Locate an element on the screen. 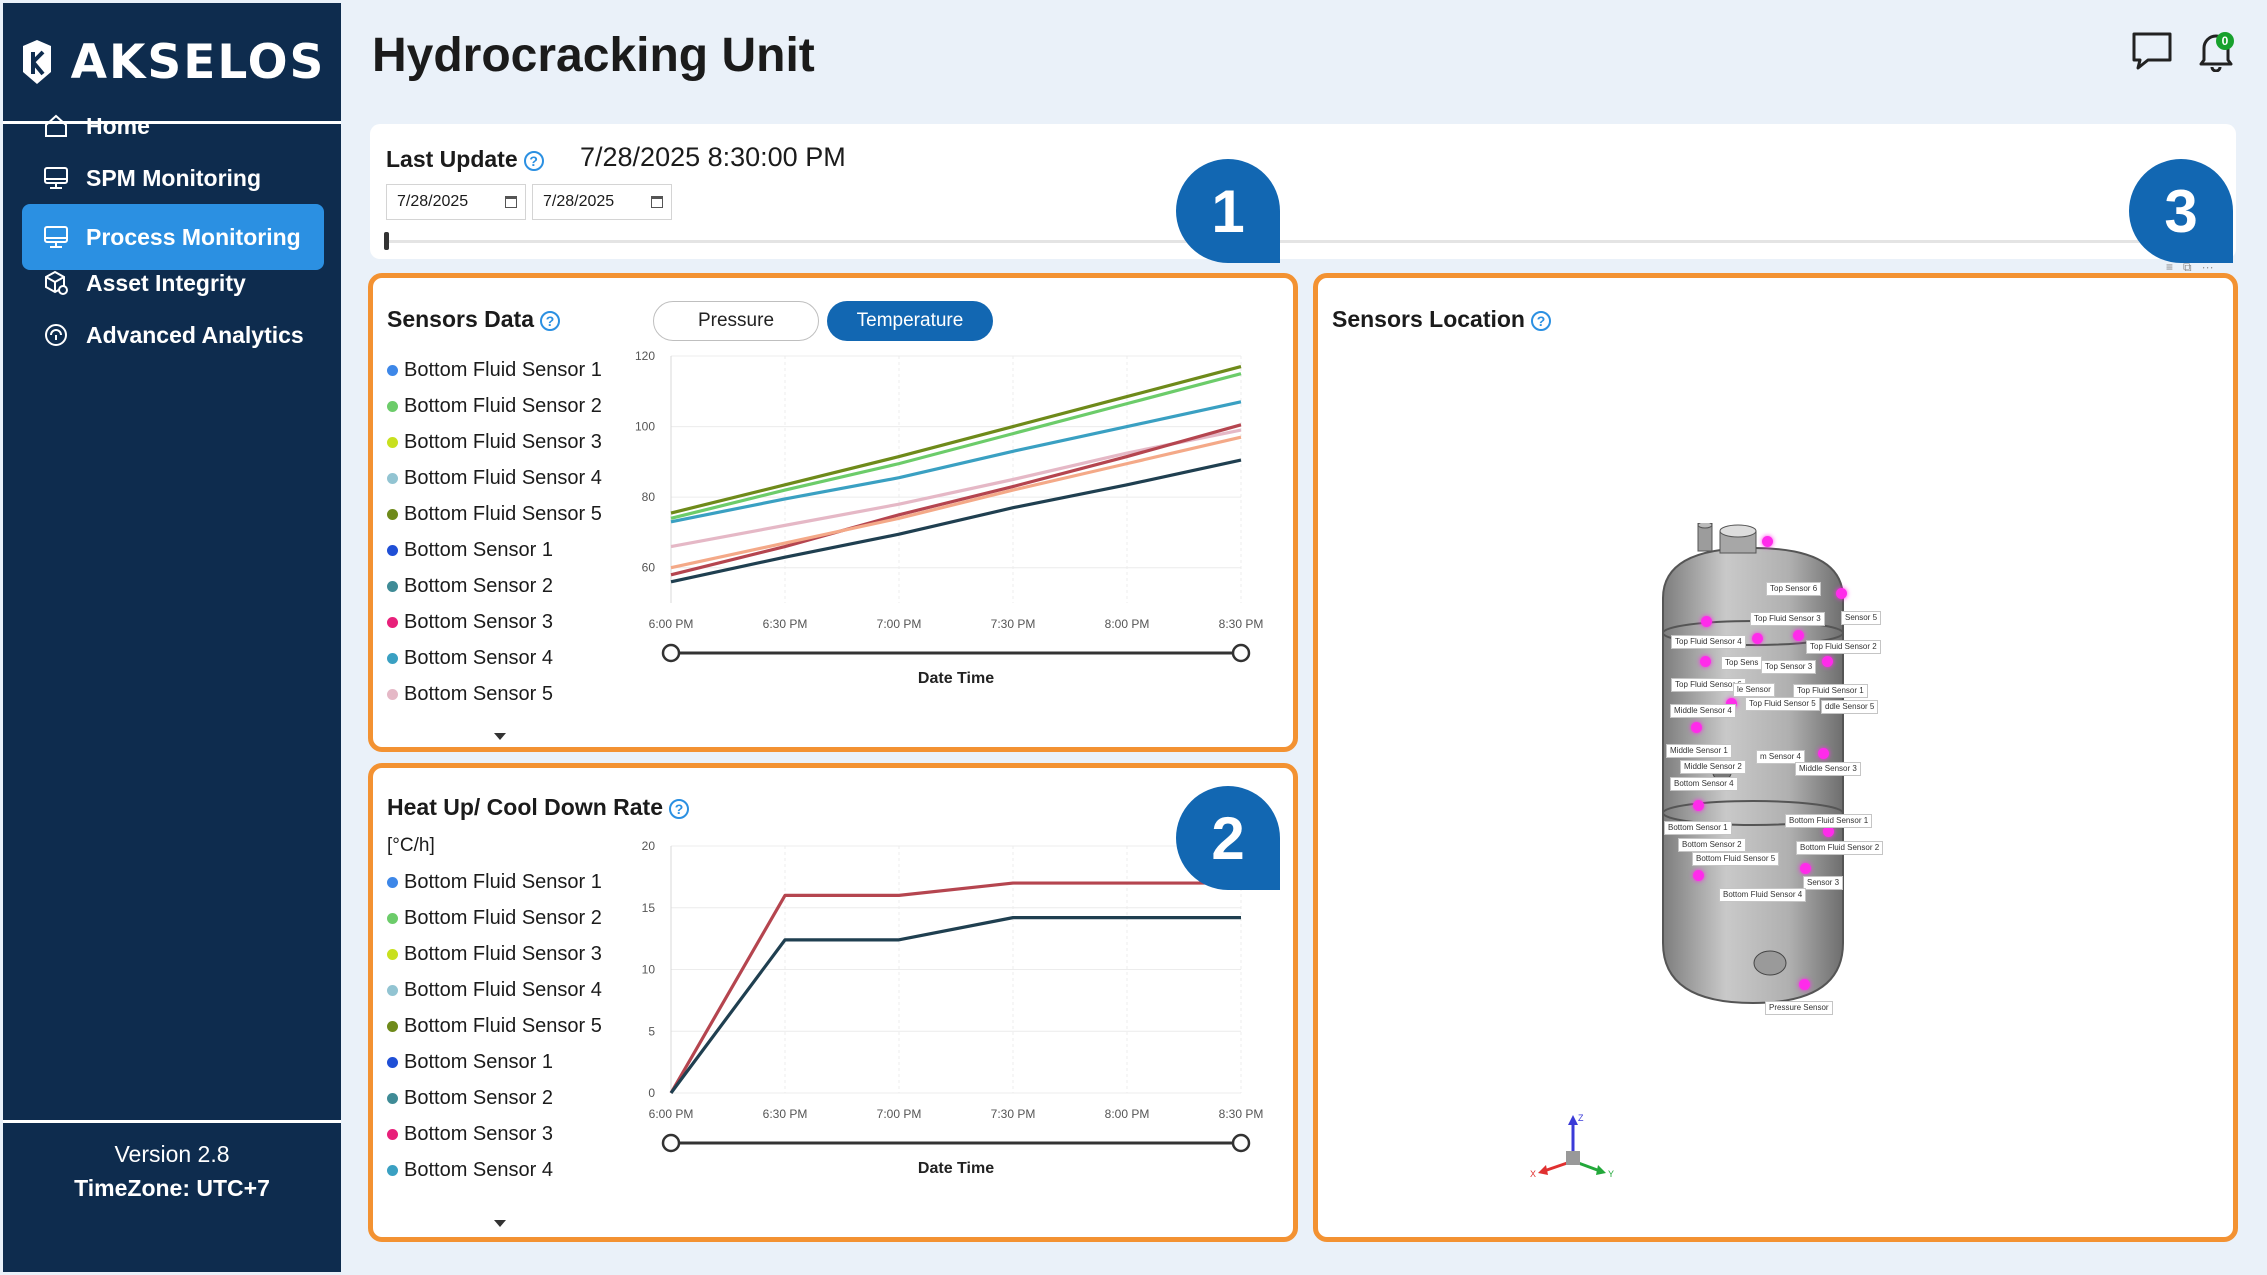 This screenshot has height=1275, width=2267. y-tick-label: 20 is located at coordinates (649, 846).